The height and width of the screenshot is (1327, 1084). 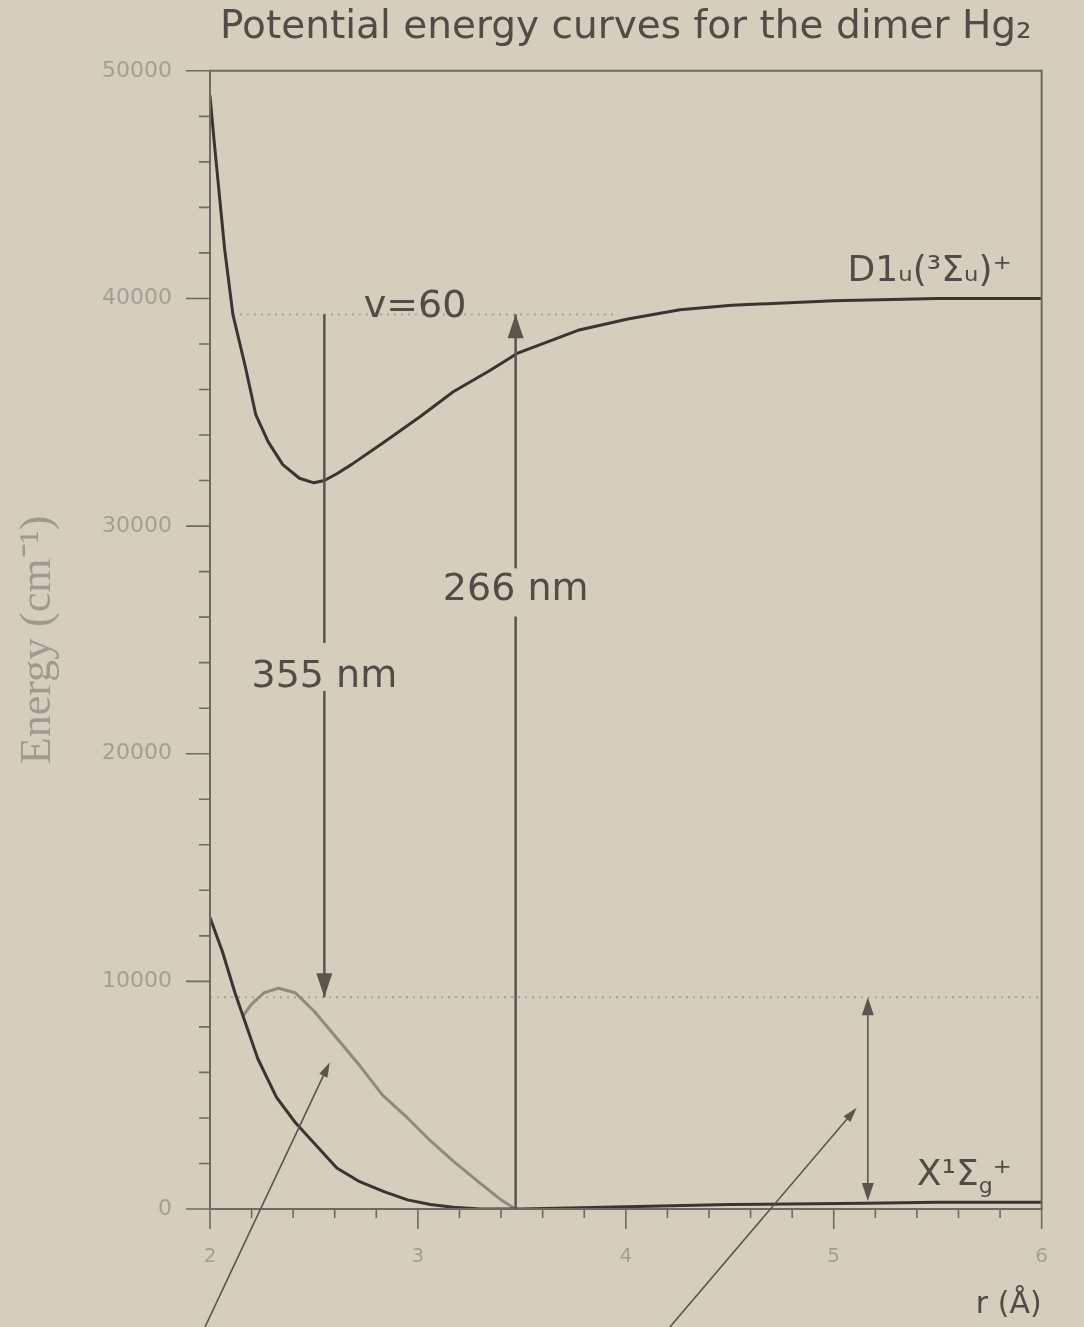 I want to click on annotation: v=60, so click(x=415, y=303).